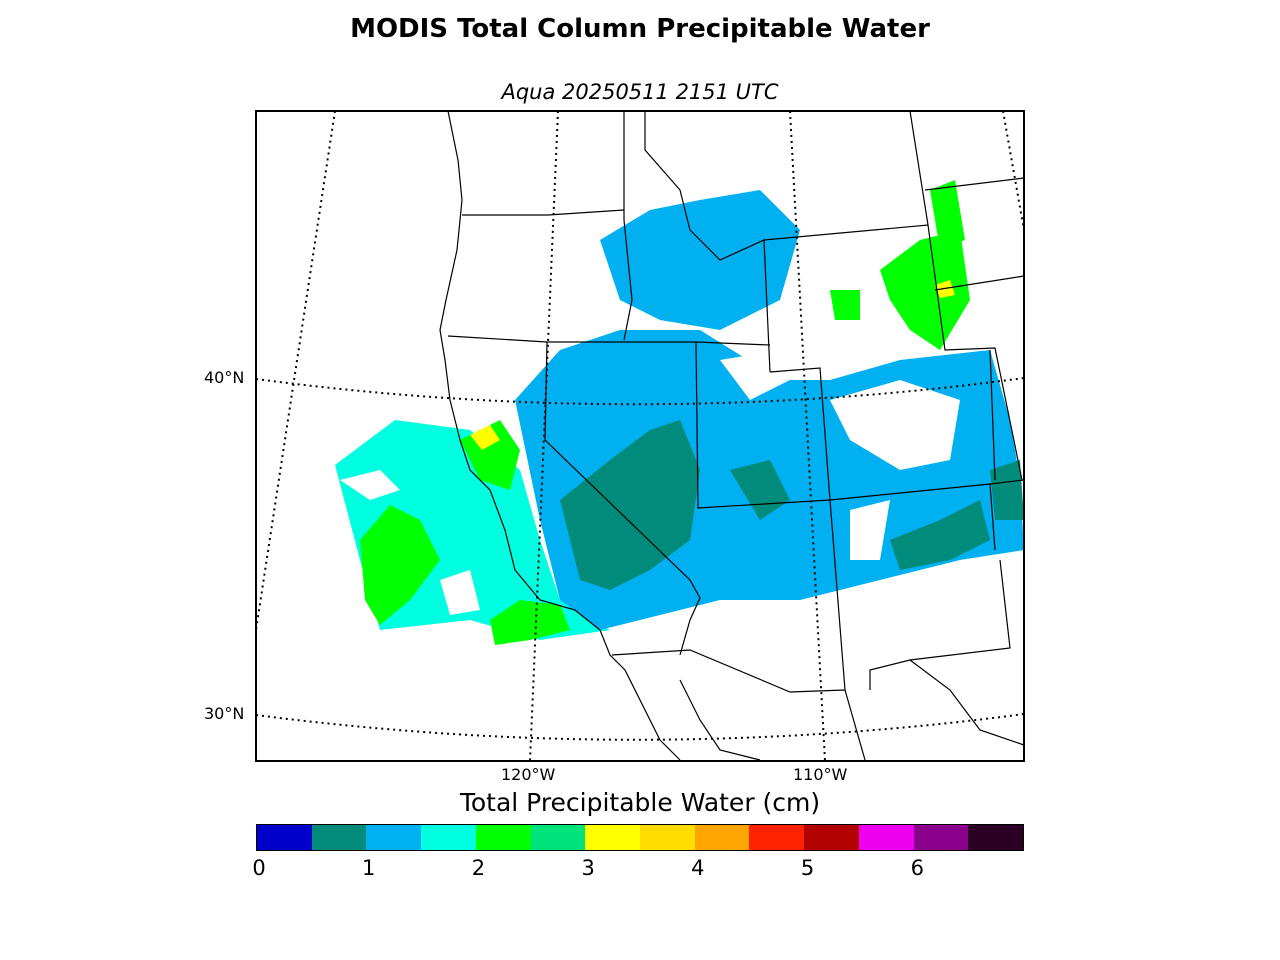 The image size is (1280, 960). I want to click on colorbar-tick-label: 1, so click(369, 868).